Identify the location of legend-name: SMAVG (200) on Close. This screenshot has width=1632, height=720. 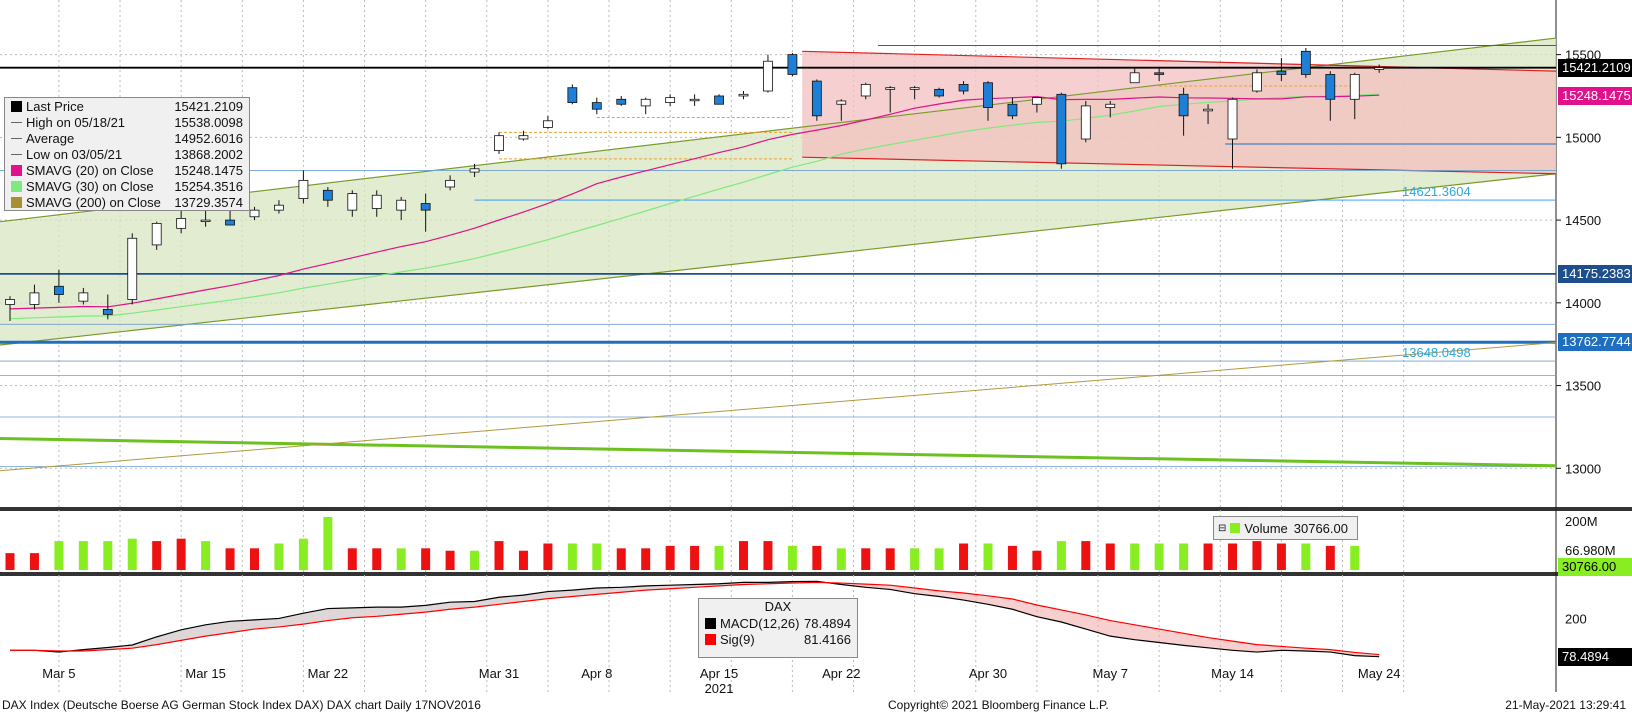
(93, 202).